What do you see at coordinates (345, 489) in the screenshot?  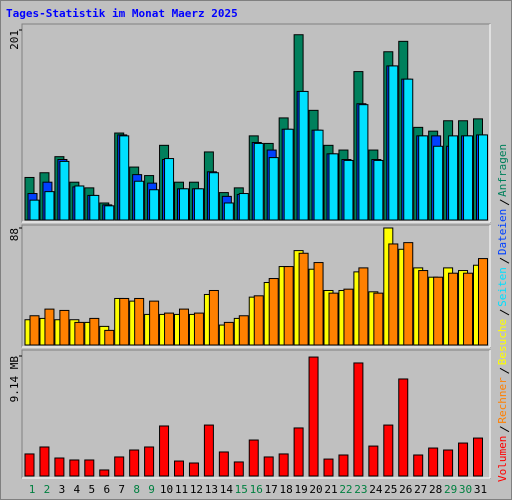 I see `x-tick-label: 22` at bounding box center [345, 489].